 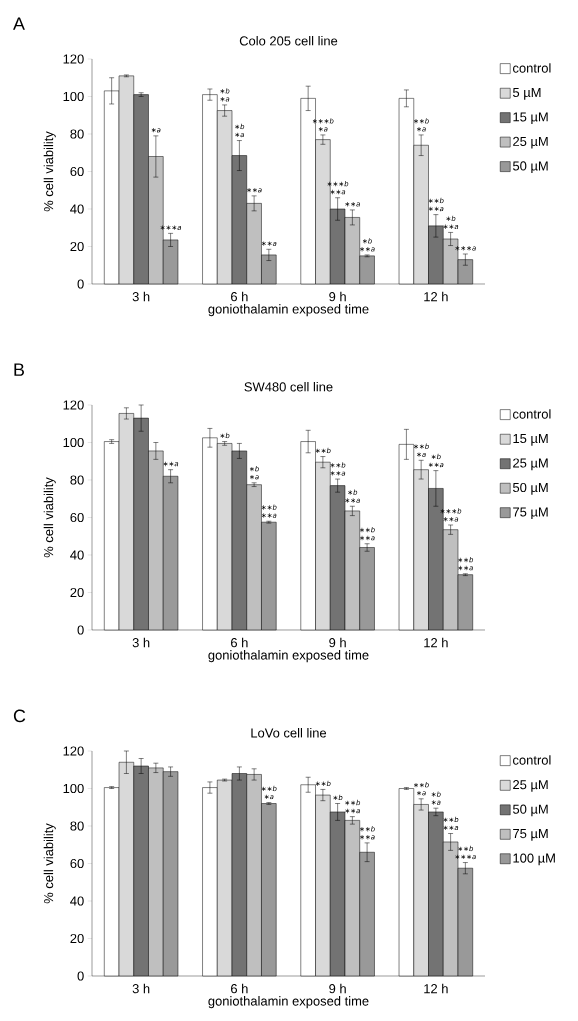 I want to click on legend-label: 100 µM, so click(x=534, y=859).